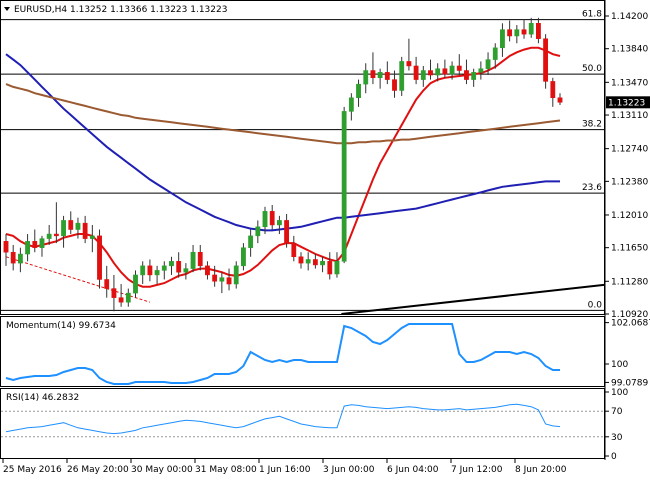 Image resolution: width=650 pixels, height=484 pixels. What do you see at coordinates (614, 457) in the screenshot?
I see `rsi-tick-label: 0` at bounding box center [614, 457].